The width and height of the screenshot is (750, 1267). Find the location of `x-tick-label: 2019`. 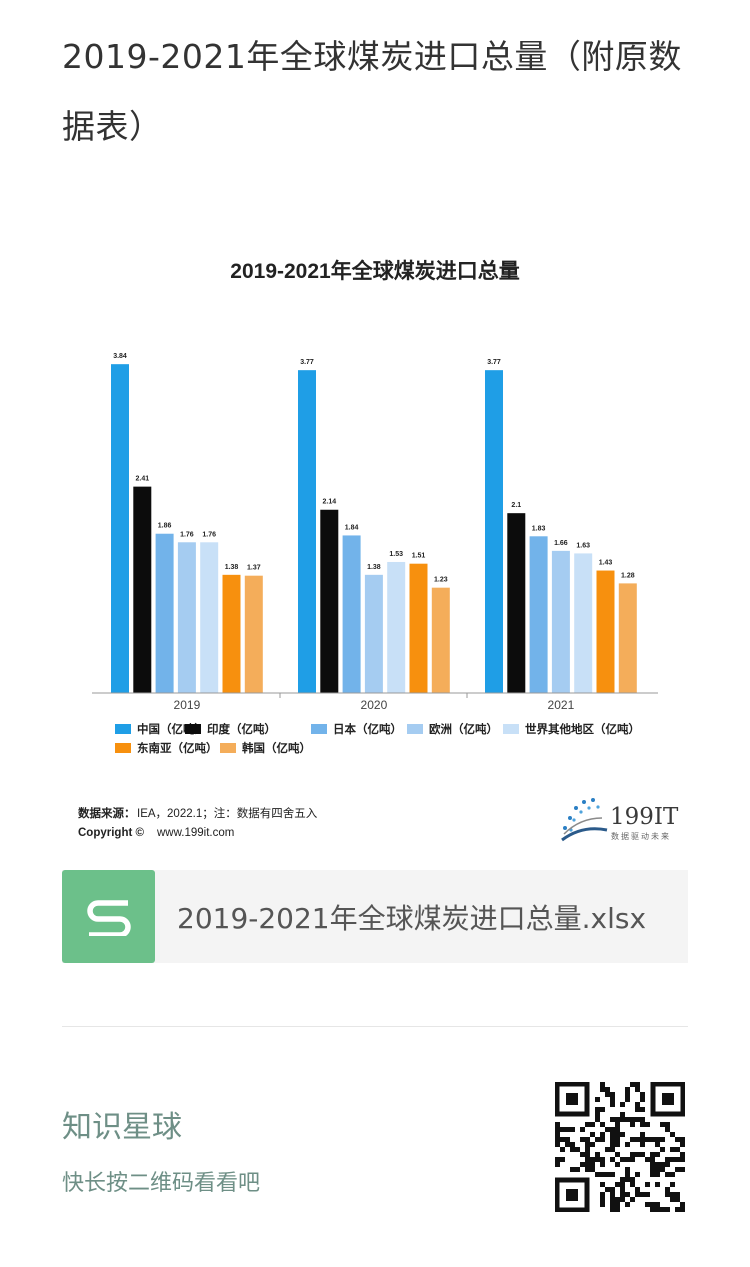

x-tick-label: 2019 is located at coordinates (187, 705).